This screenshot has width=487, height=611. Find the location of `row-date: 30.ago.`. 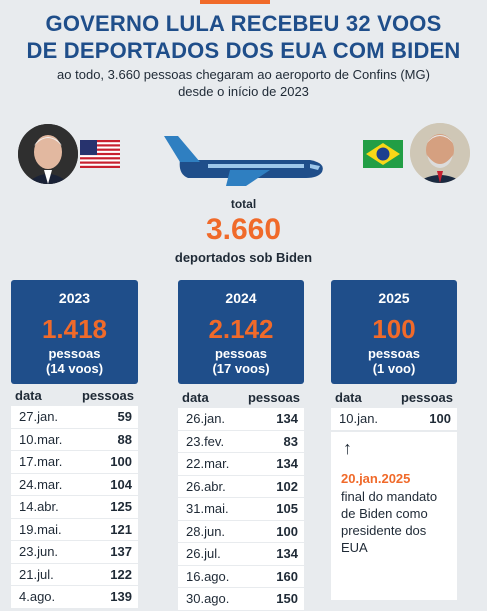

row-date: 30.ago. is located at coordinates (208, 598).